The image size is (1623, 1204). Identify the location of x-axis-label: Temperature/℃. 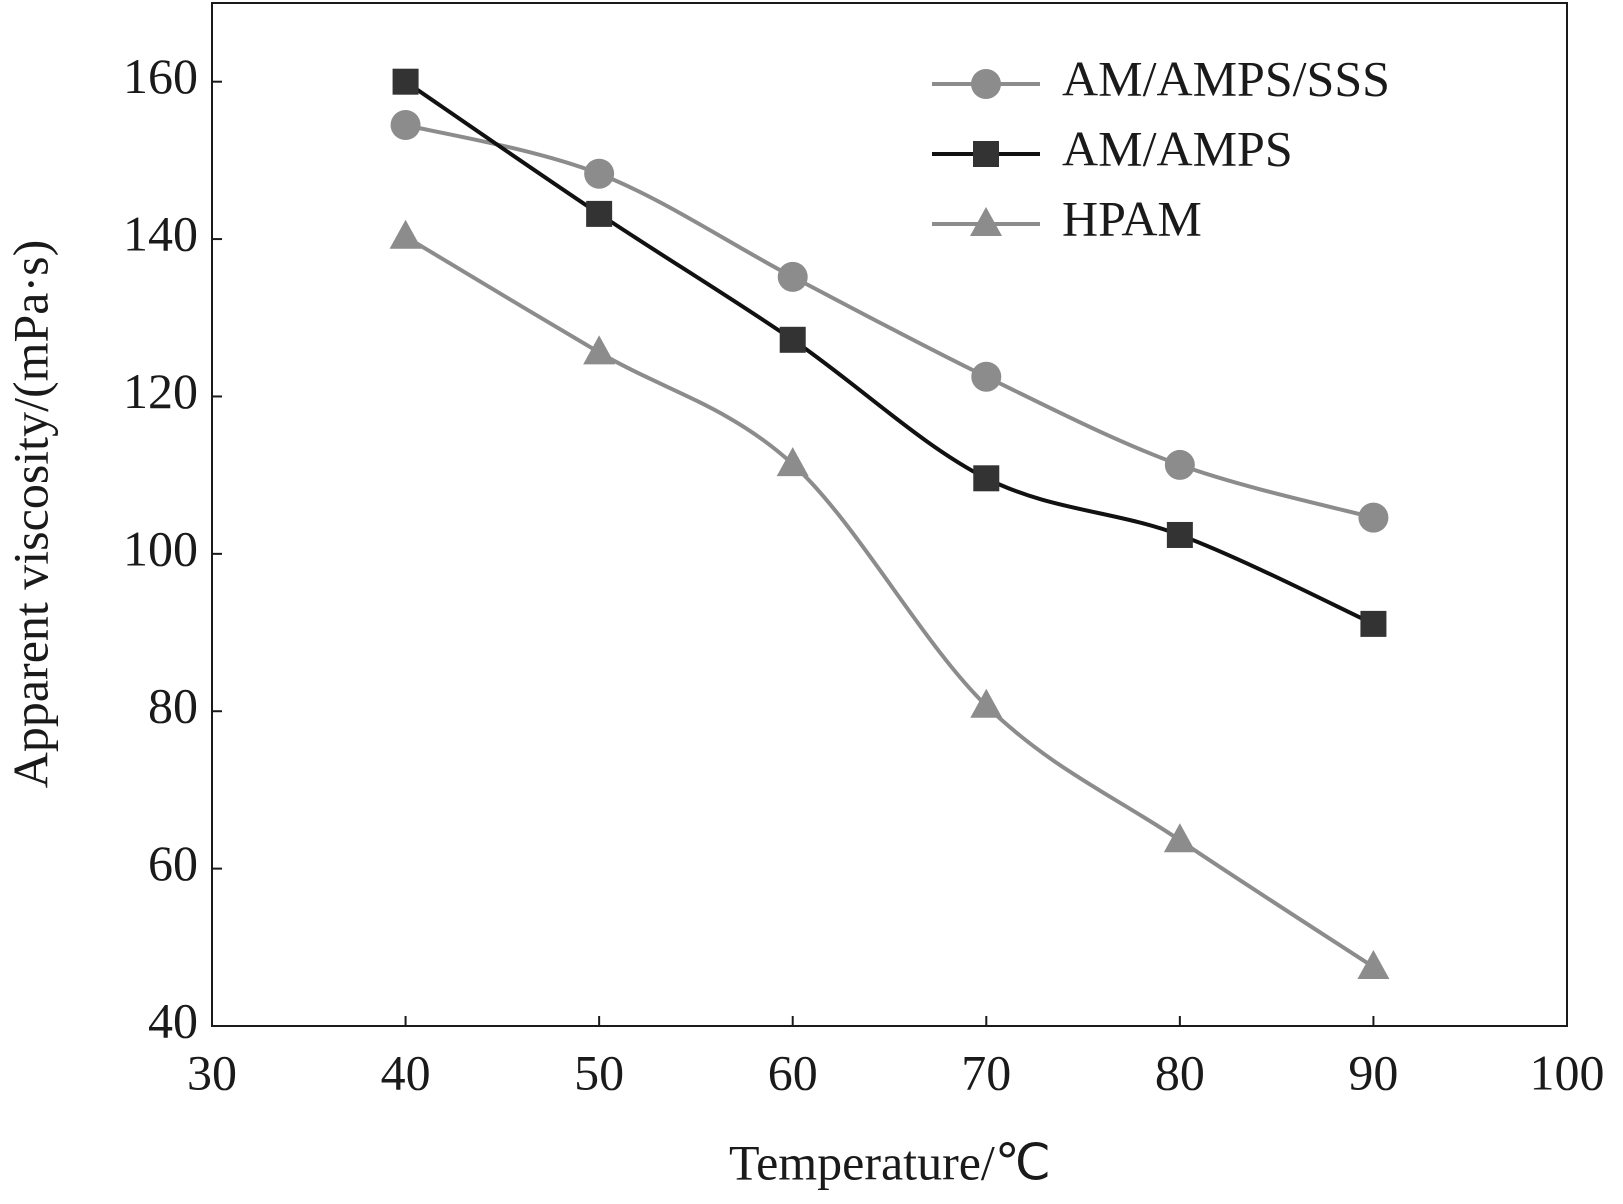
(890, 1162).